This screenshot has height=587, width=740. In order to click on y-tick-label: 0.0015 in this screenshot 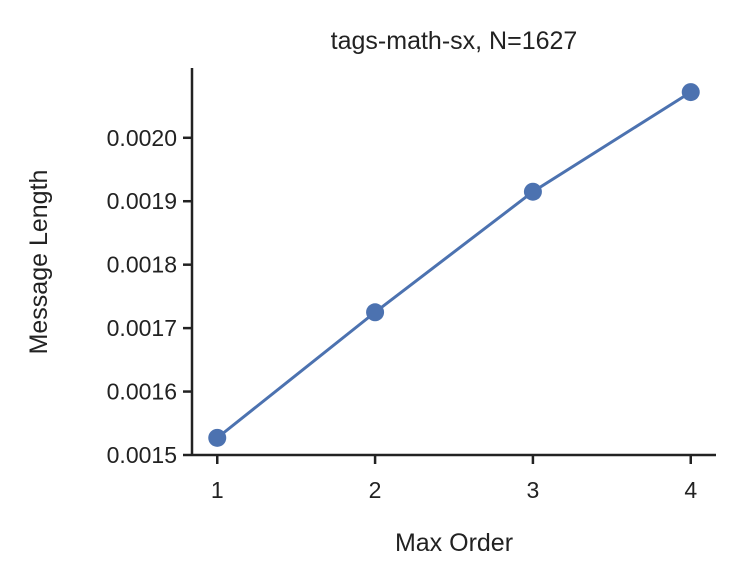, I will do `click(142, 455)`.